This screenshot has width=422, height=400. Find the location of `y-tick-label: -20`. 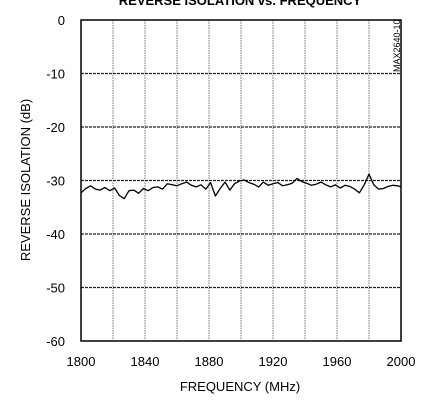

y-tick-label: -20 is located at coordinates (55, 127).